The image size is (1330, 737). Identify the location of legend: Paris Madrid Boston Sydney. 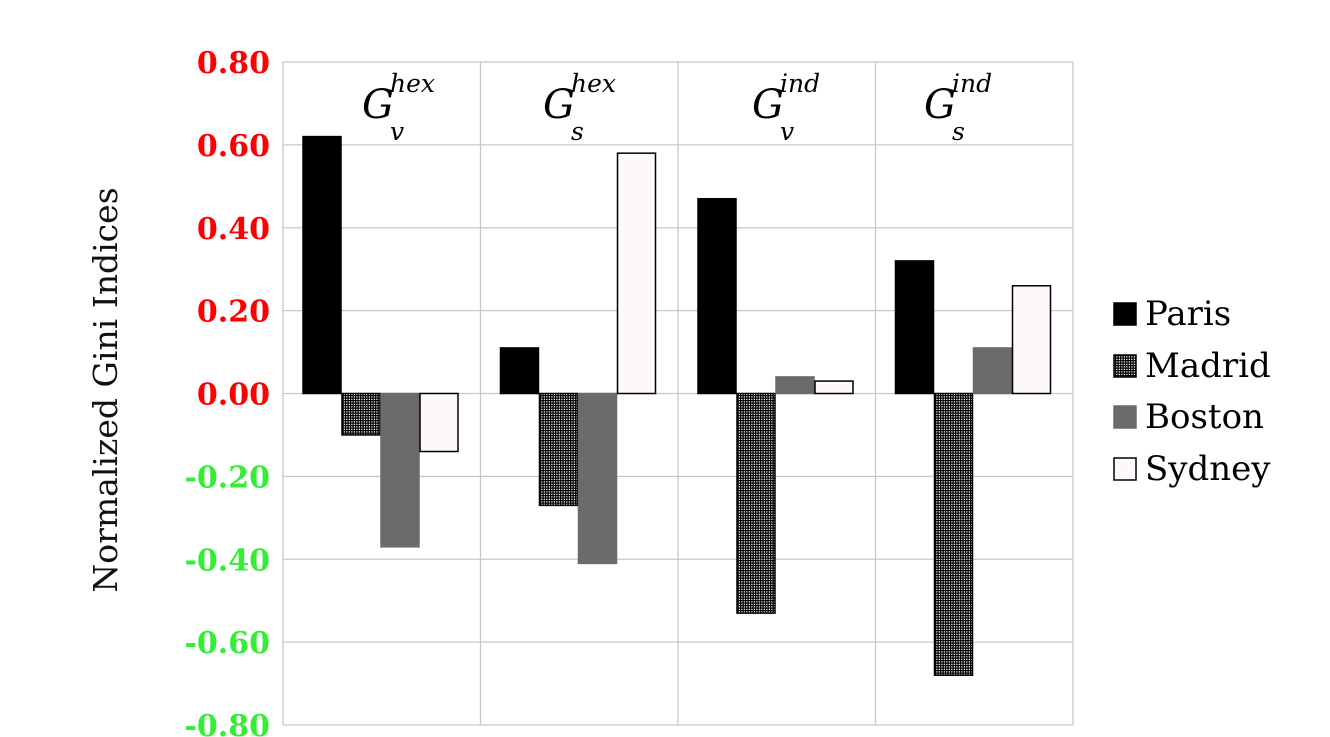
(1192, 391).